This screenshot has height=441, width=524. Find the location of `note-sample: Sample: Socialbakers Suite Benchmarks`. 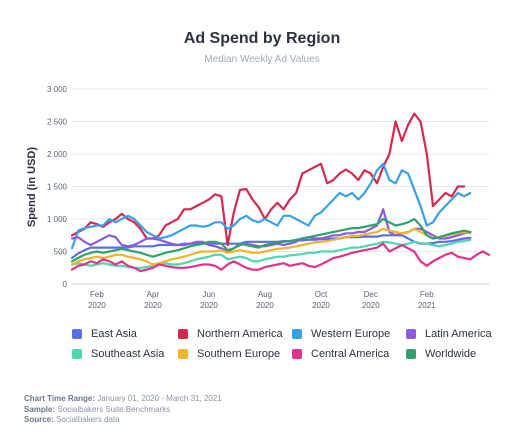

note-sample: Sample: Socialbakers Suite Benchmarks is located at coordinates (97, 409).